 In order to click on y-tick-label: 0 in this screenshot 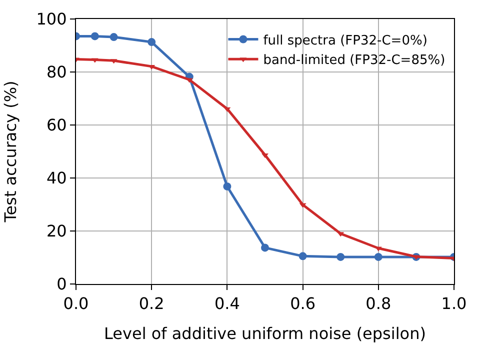, I will do `click(61, 284)`.